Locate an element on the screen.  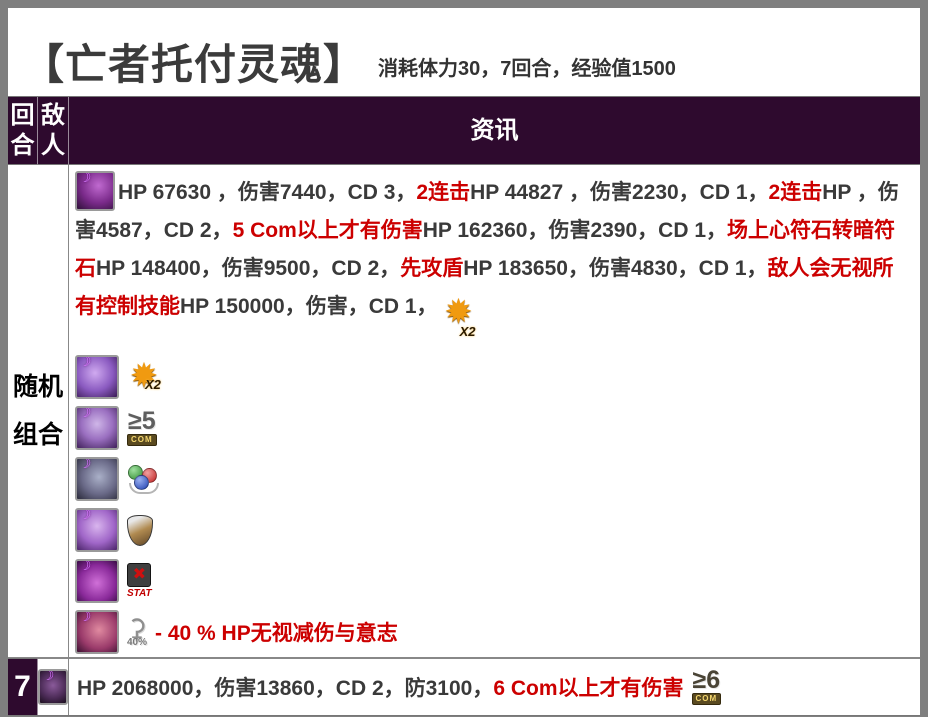
enemy-row-1: ☽ ✹ X2 is located at coordinates (493, 377).